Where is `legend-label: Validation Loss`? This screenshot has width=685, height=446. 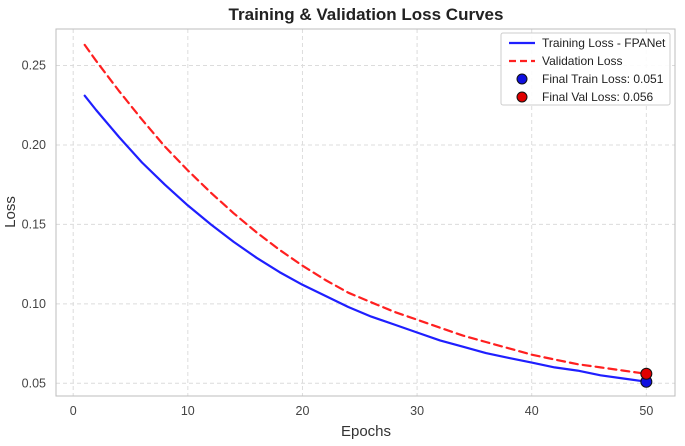 legend-label: Validation Loss is located at coordinates (582, 61).